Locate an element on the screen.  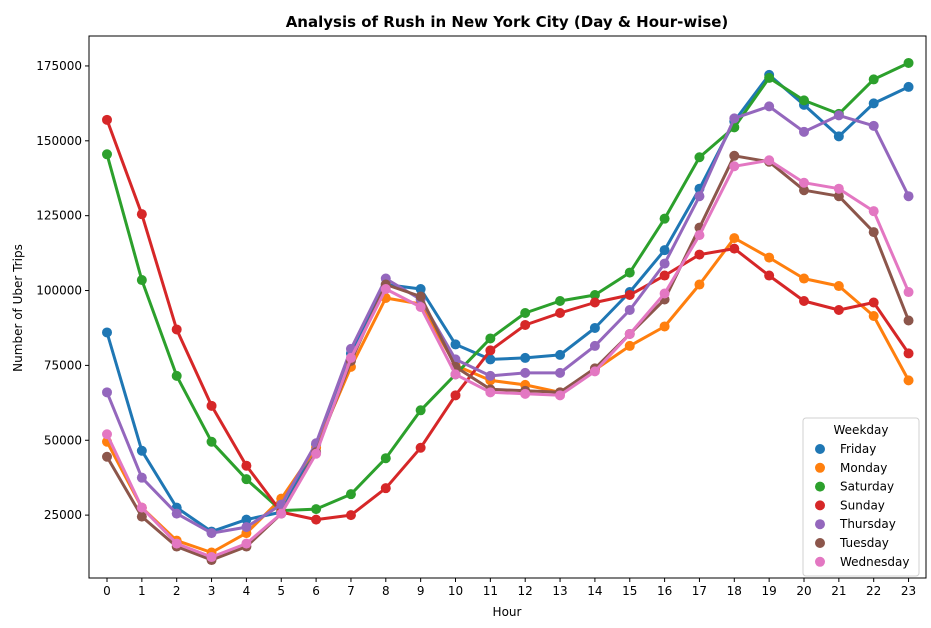
x-tick-label: 11 is located at coordinates (490, 591).